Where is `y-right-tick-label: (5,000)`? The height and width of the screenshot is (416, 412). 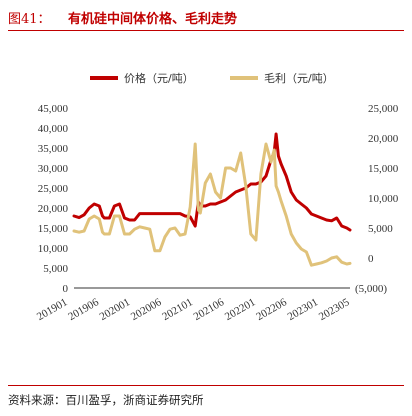
y-right-tick-label: (5,000) is located at coordinates (371, 289).